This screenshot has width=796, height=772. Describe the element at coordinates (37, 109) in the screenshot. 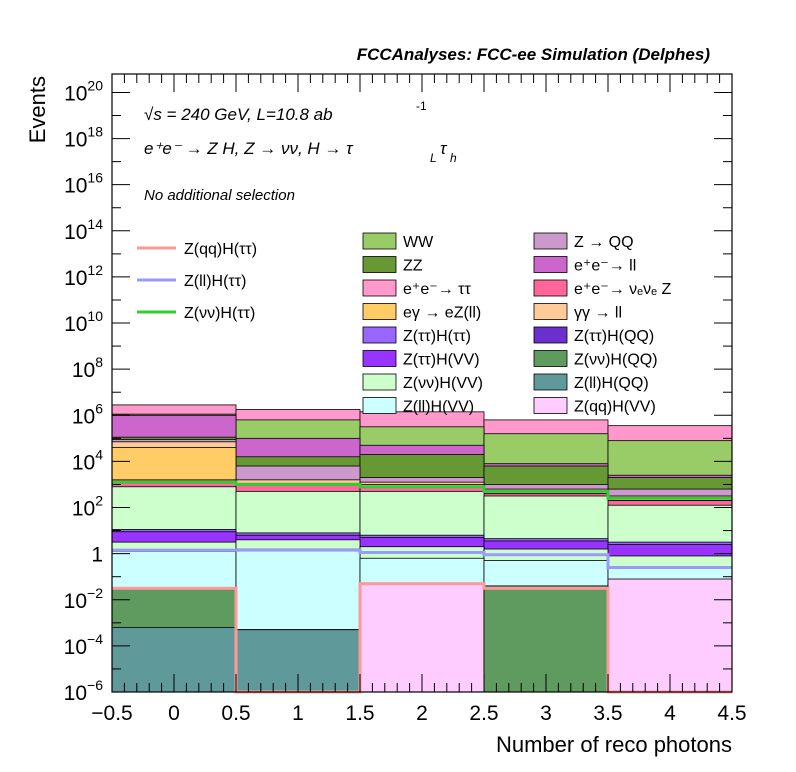

I see `y-axis-label: Events` at that location.